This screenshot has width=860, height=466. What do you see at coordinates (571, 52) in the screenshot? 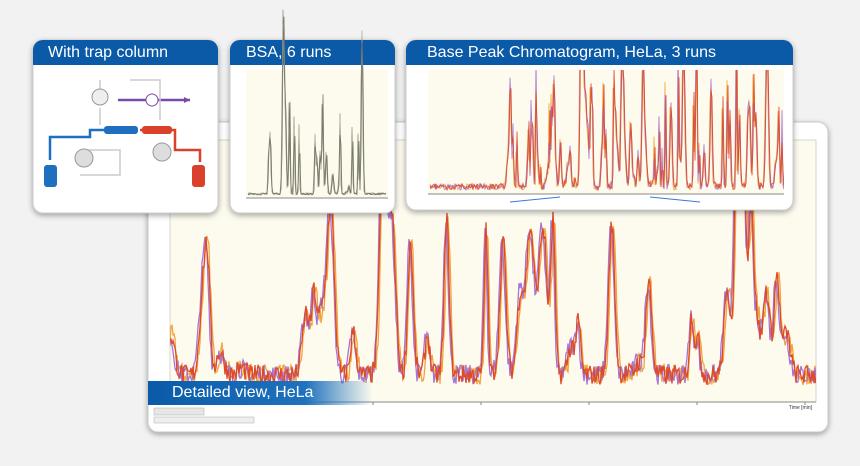
I see `panel-title: Base Peak Chromatogram, HeLa, 3 runs` at bounding box center [571, 52].